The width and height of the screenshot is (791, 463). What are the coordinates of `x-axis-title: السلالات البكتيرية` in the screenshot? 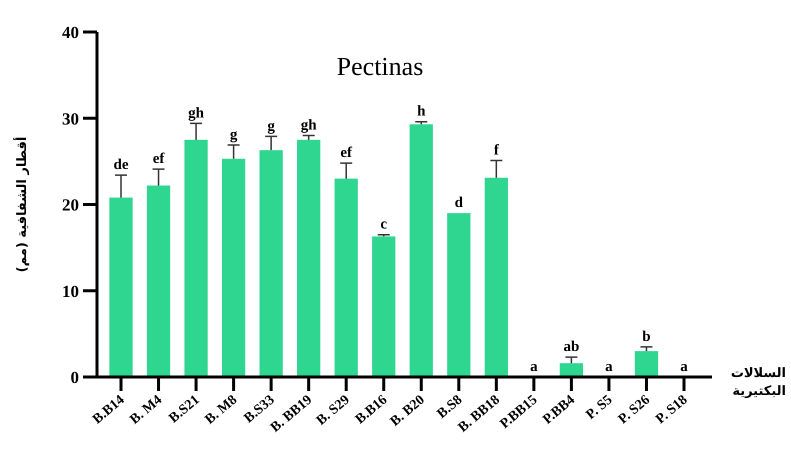 It's located at (758, 382).